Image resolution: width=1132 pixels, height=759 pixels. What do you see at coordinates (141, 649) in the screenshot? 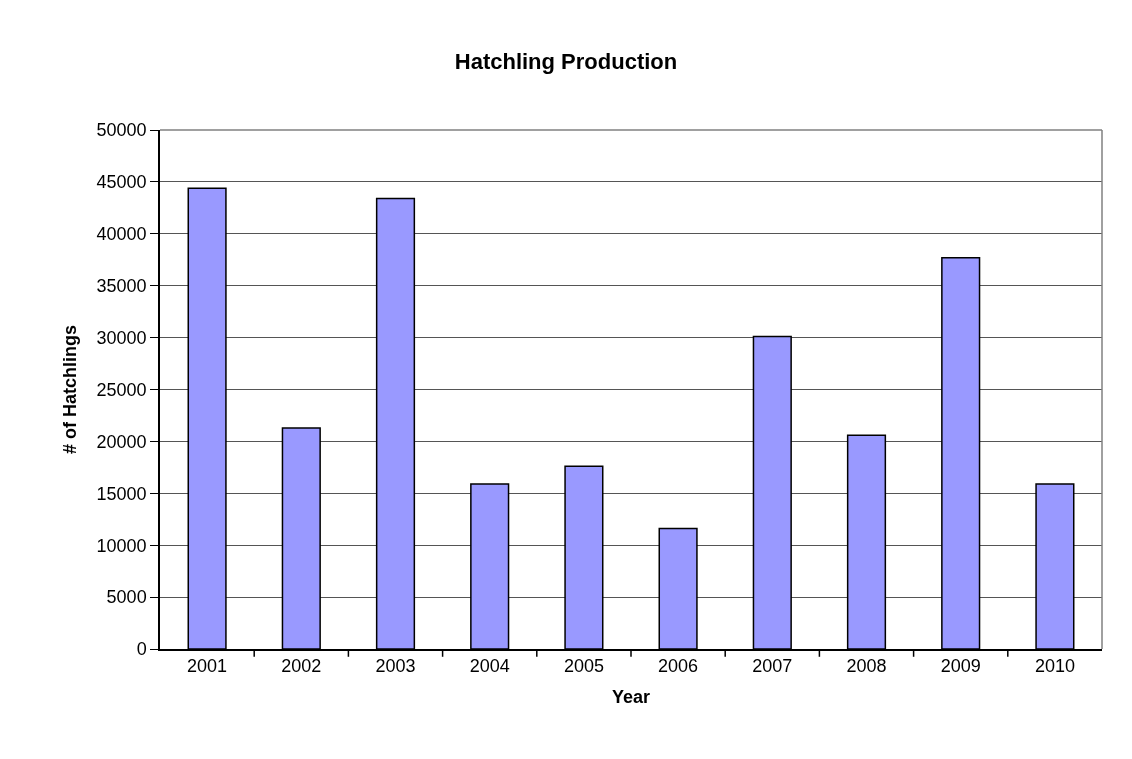
I see `y-tick-label: 0` at bounding box center [141, 649].